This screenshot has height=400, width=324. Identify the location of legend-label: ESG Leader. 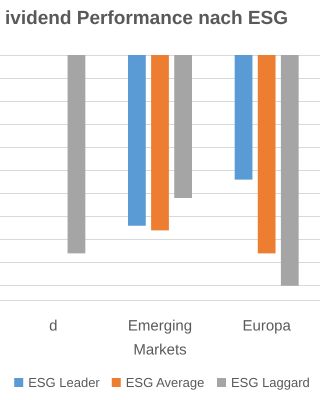
(64, 382).